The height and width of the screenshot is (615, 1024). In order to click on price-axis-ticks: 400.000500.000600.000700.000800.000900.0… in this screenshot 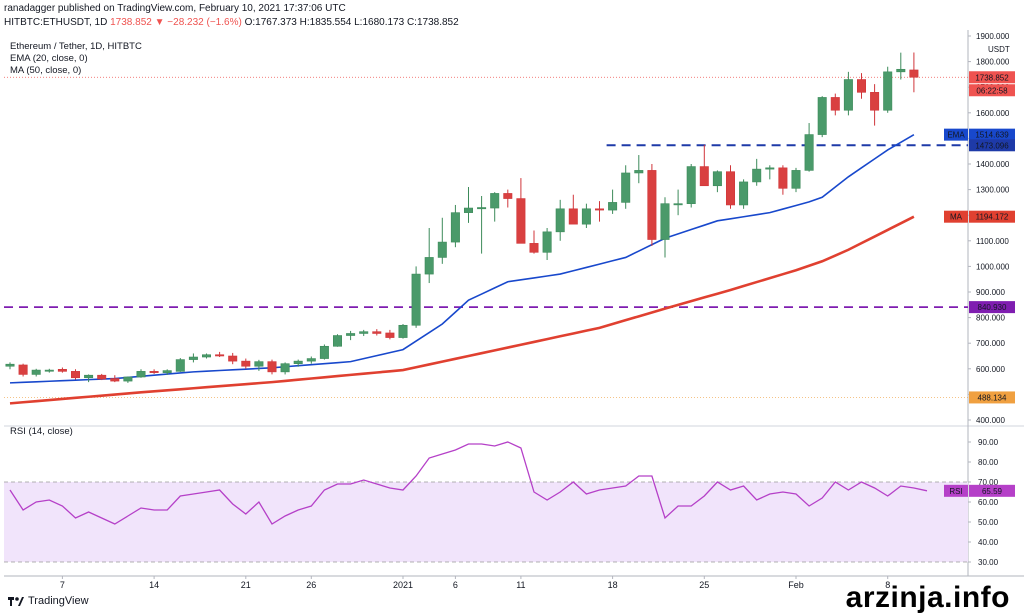, I will do `click(989, 228)`.